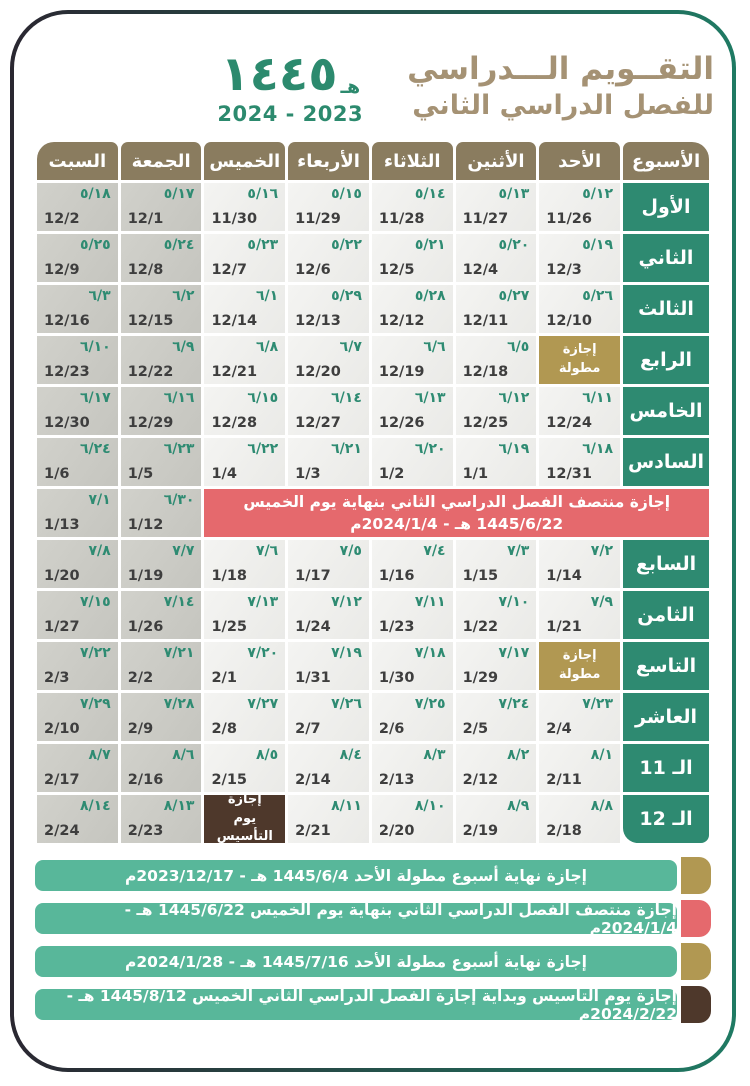 This screenshot has height=1086, width=750. Describe the element at coordinates (579, 360) in the screenshot. I see `long-weekend-holiday-cell: إجازة مطولة` at that location.